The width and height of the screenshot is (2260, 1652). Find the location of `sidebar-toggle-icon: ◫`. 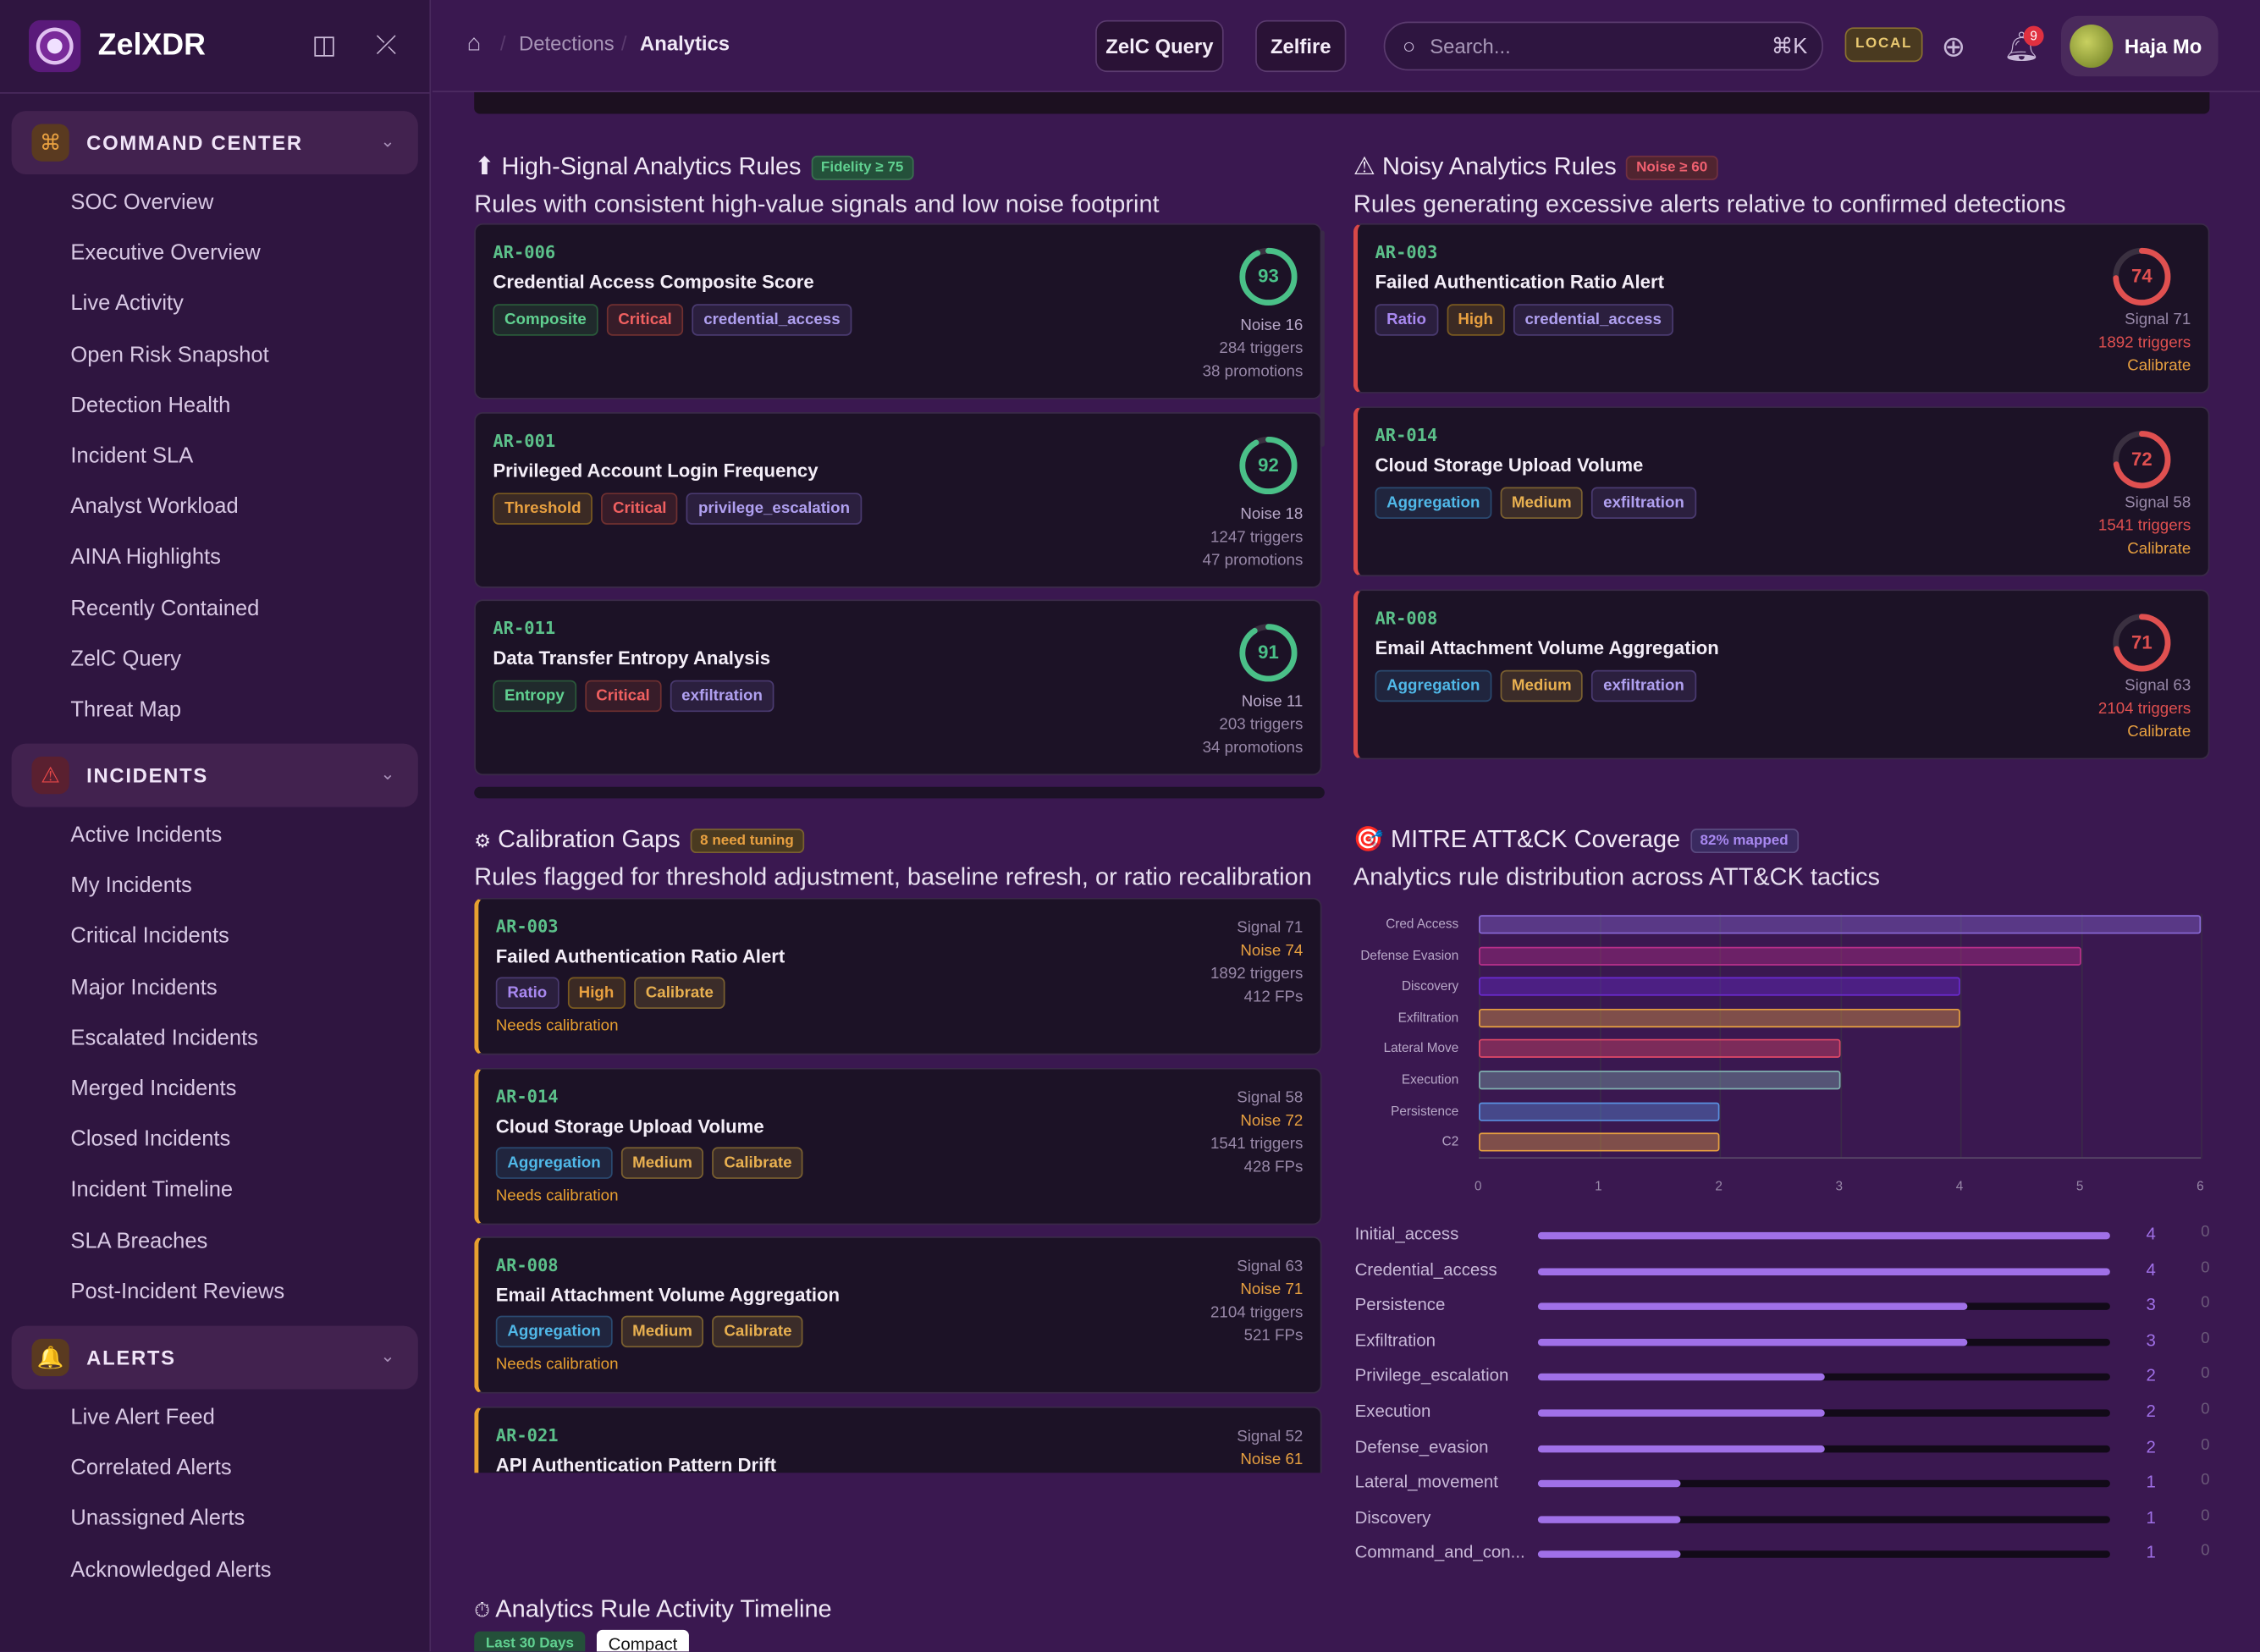

sidebar-toggle-icon: ◫ is located at coordinates (324, 44).